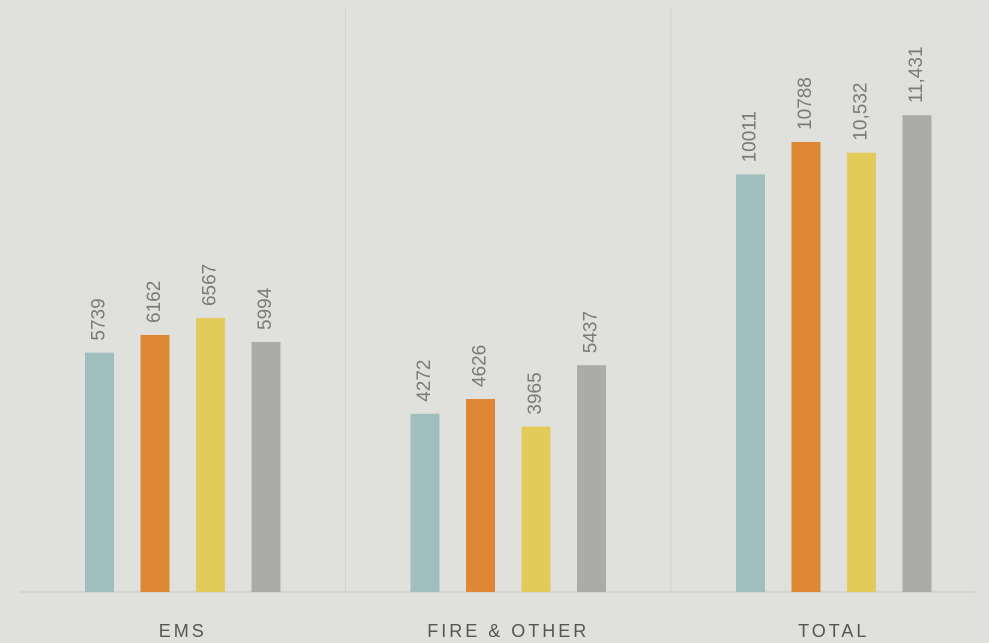 This screenshot has height=643, width=989. I want to click on data-label: 10788, so click(805, 103).